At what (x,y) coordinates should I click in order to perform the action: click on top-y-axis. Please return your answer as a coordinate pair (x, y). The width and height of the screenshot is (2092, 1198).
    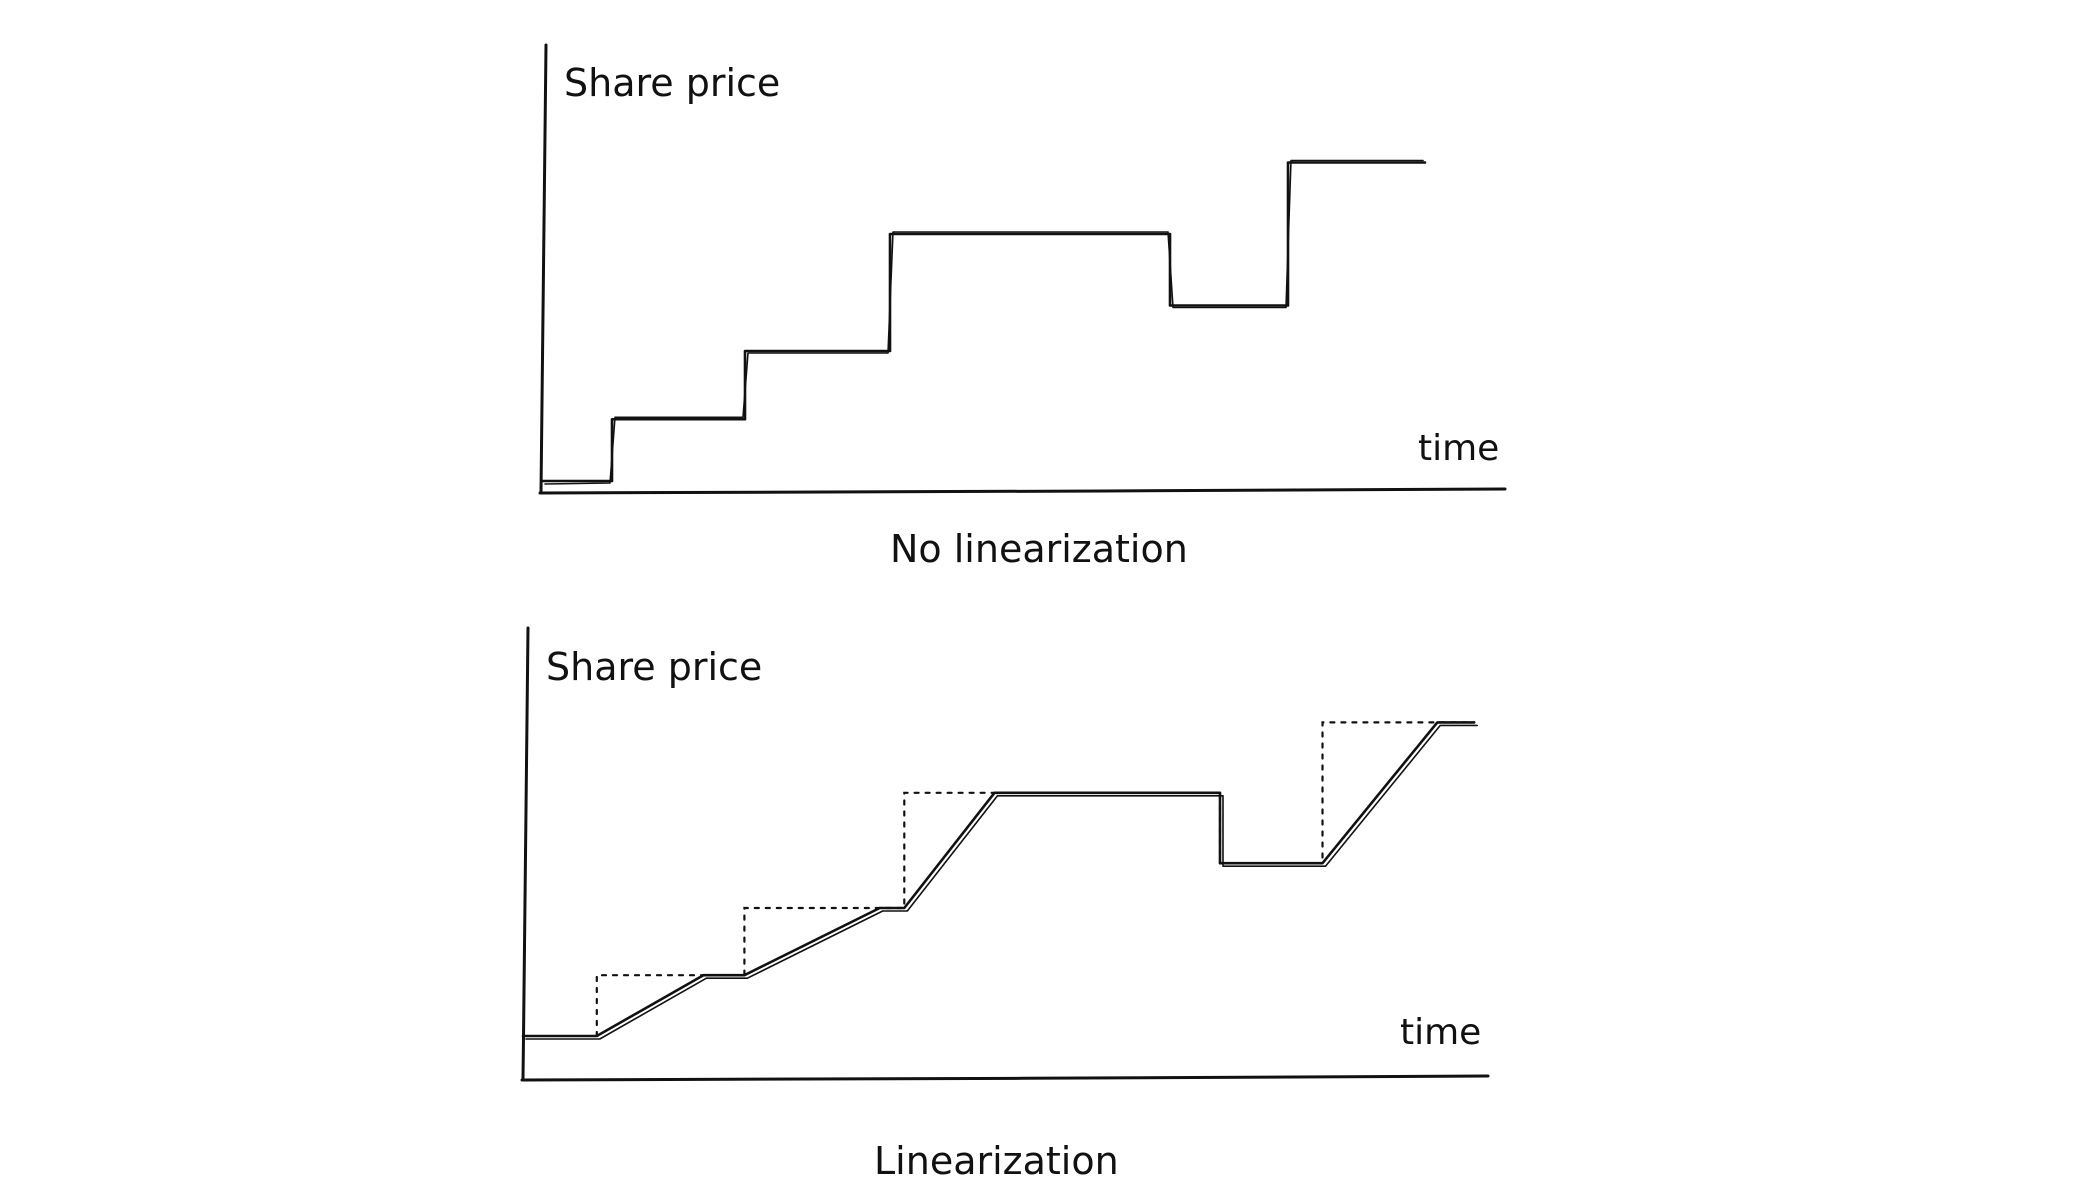
    Looking at the image, I should click on (543, 268).